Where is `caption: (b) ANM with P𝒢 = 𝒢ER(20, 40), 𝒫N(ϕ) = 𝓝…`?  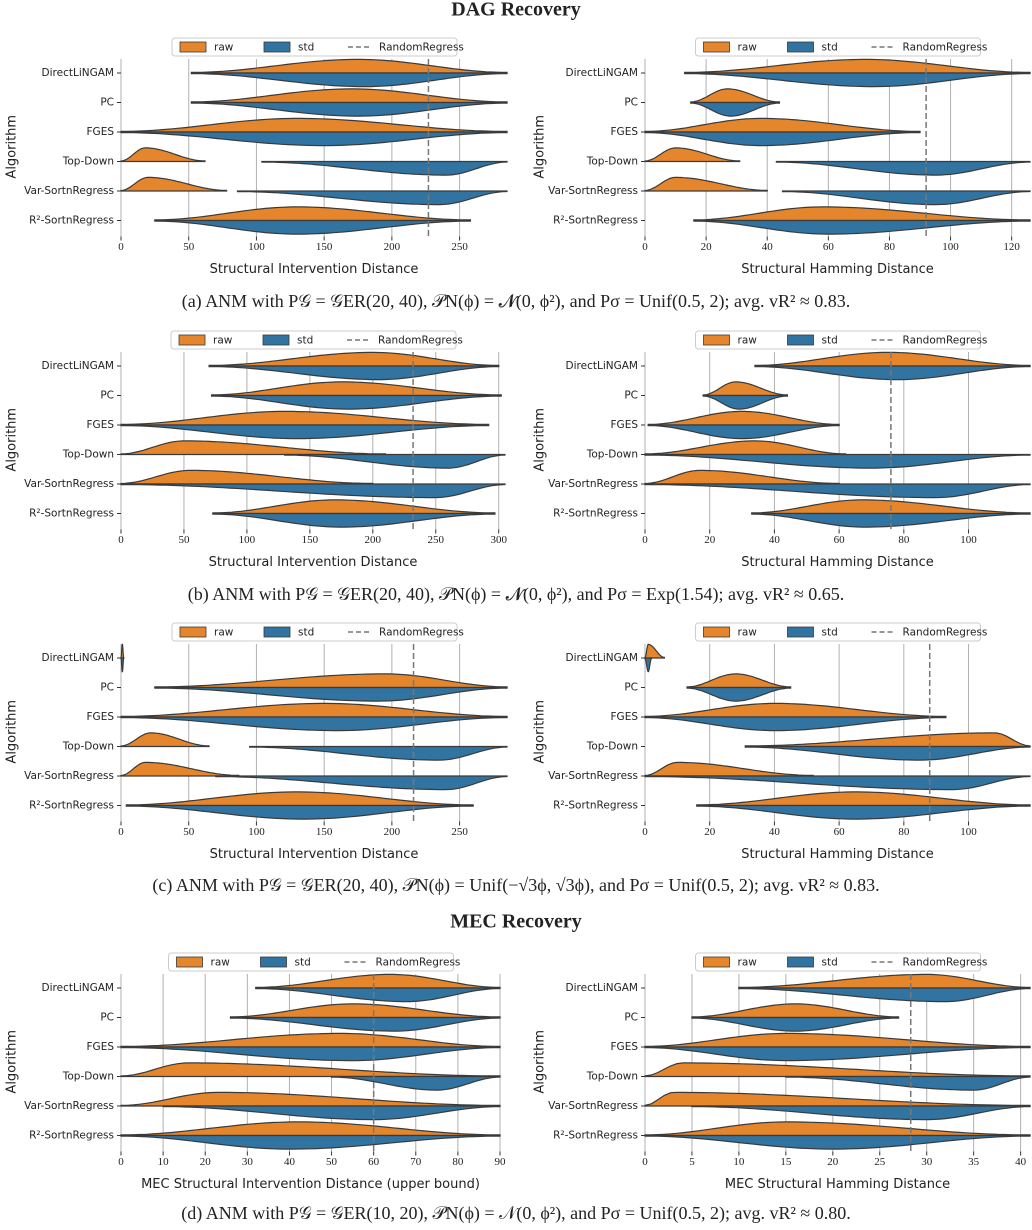 caption: (b) ANM with P𝒢 = 𝒢ER(20, 40), 𝒫N(ϕ) = 𝓝… is located at coordinates (516, 594).